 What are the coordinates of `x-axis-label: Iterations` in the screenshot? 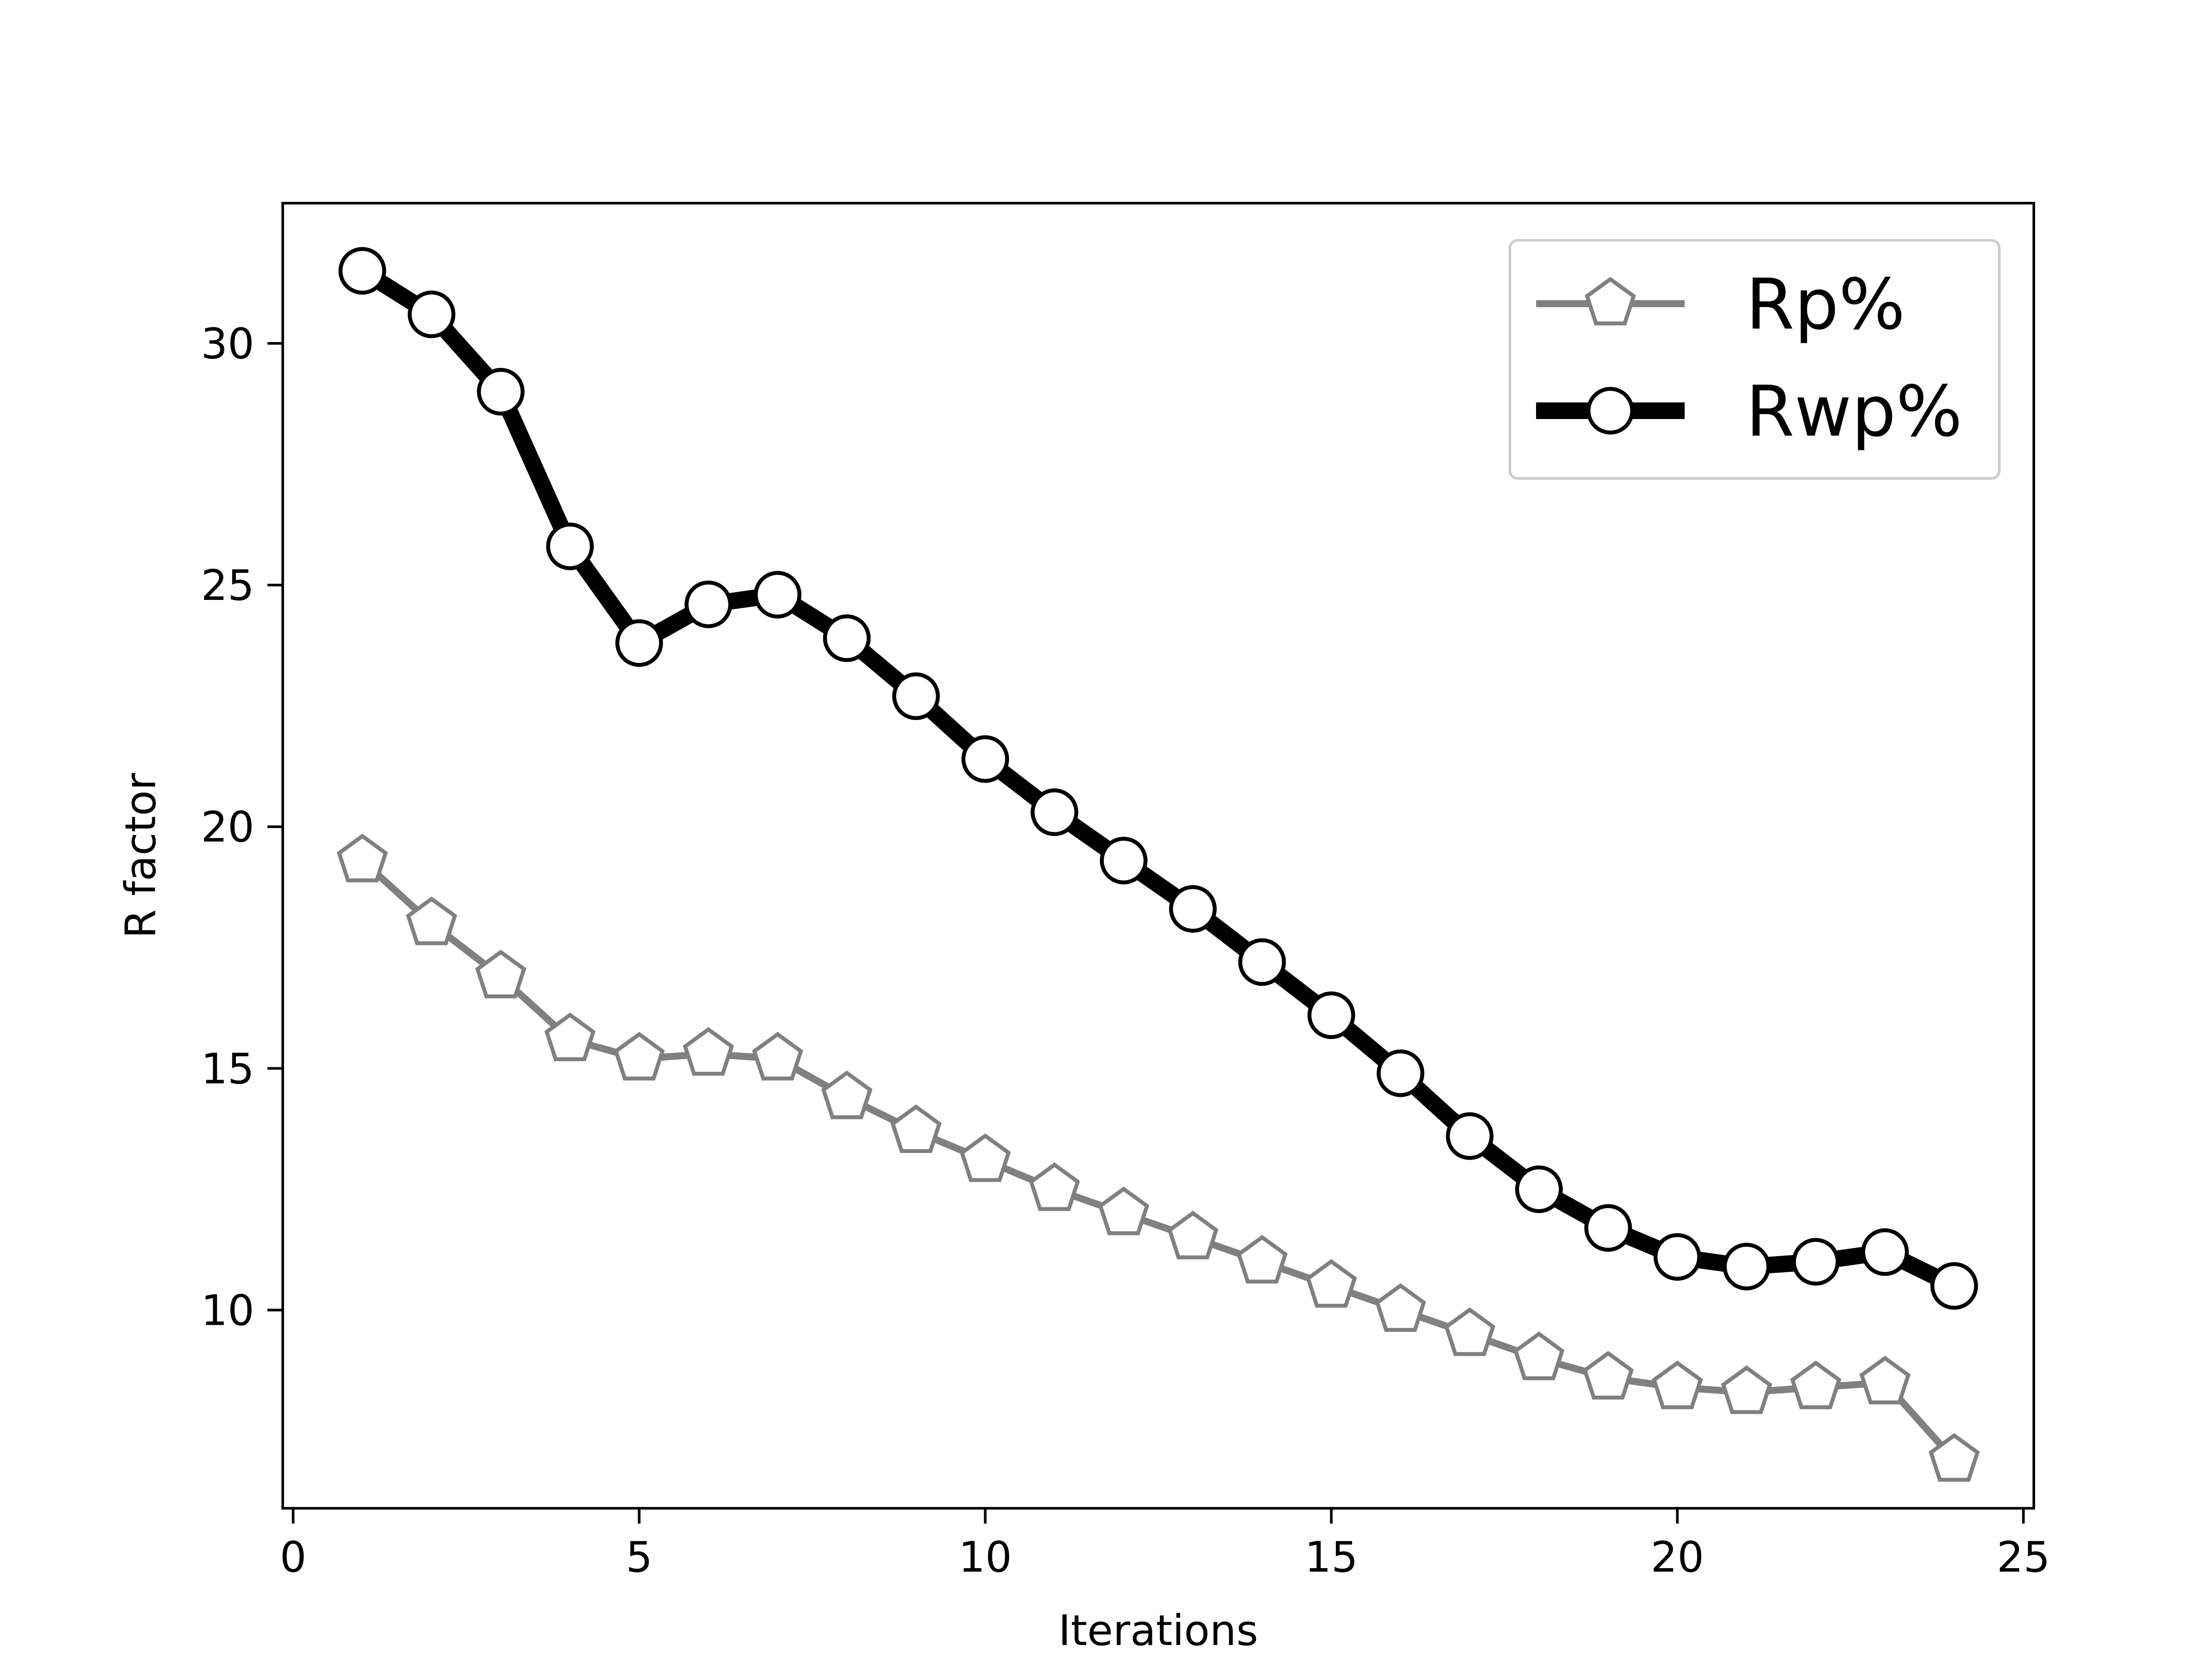 It's located at (1158, 1631).